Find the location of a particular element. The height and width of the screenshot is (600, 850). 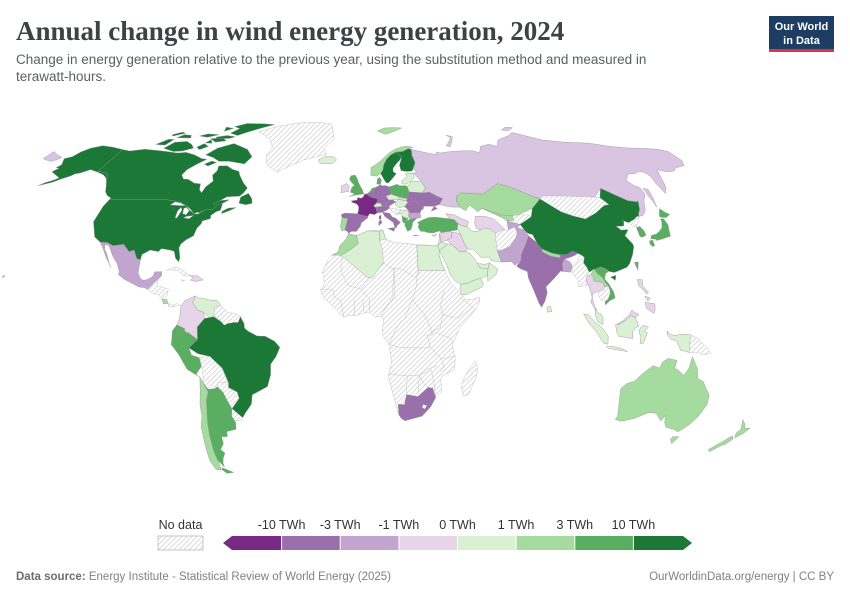

svg-text: 0 TWh is located at coordinates (457, 525).